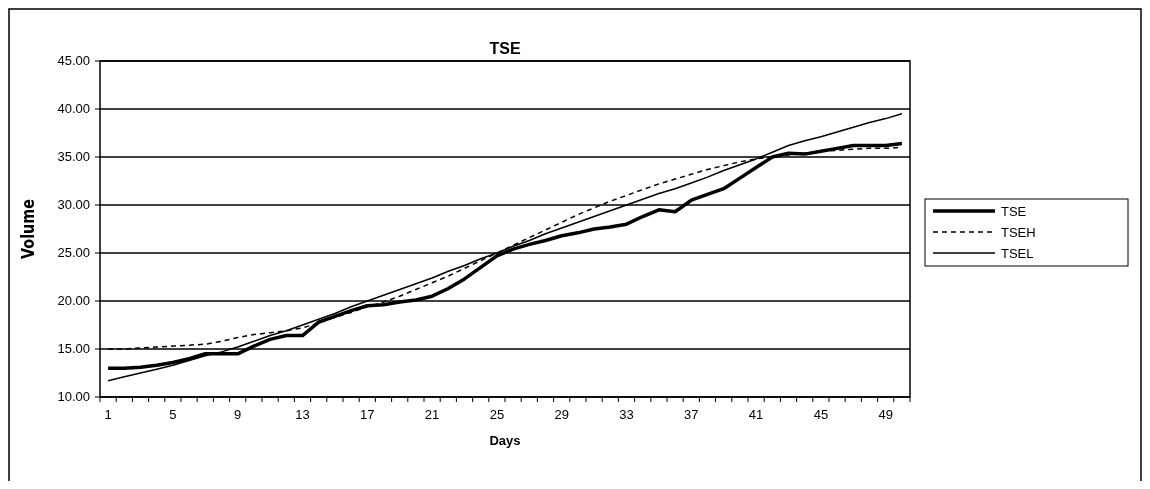  What do you see at coordinates (505, 440) in the screenshot?
I see `x-axis-title: Days` at bounding box center [505, 440].